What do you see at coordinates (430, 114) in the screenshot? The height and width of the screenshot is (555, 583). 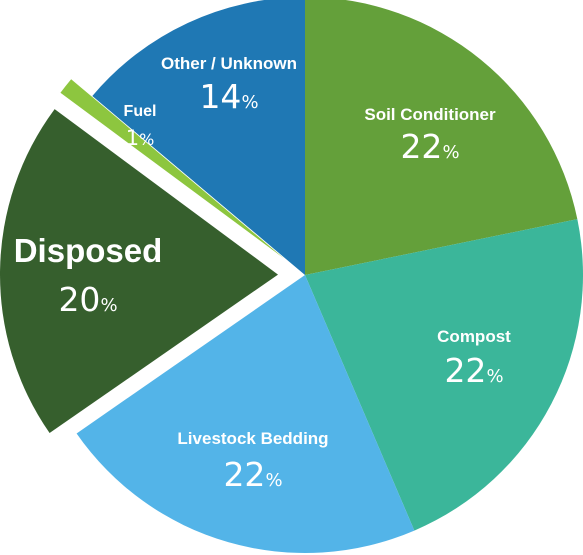 I see `slice-label-soil-conditioner: Soil Conditioner` at bounding box center [430, 114].